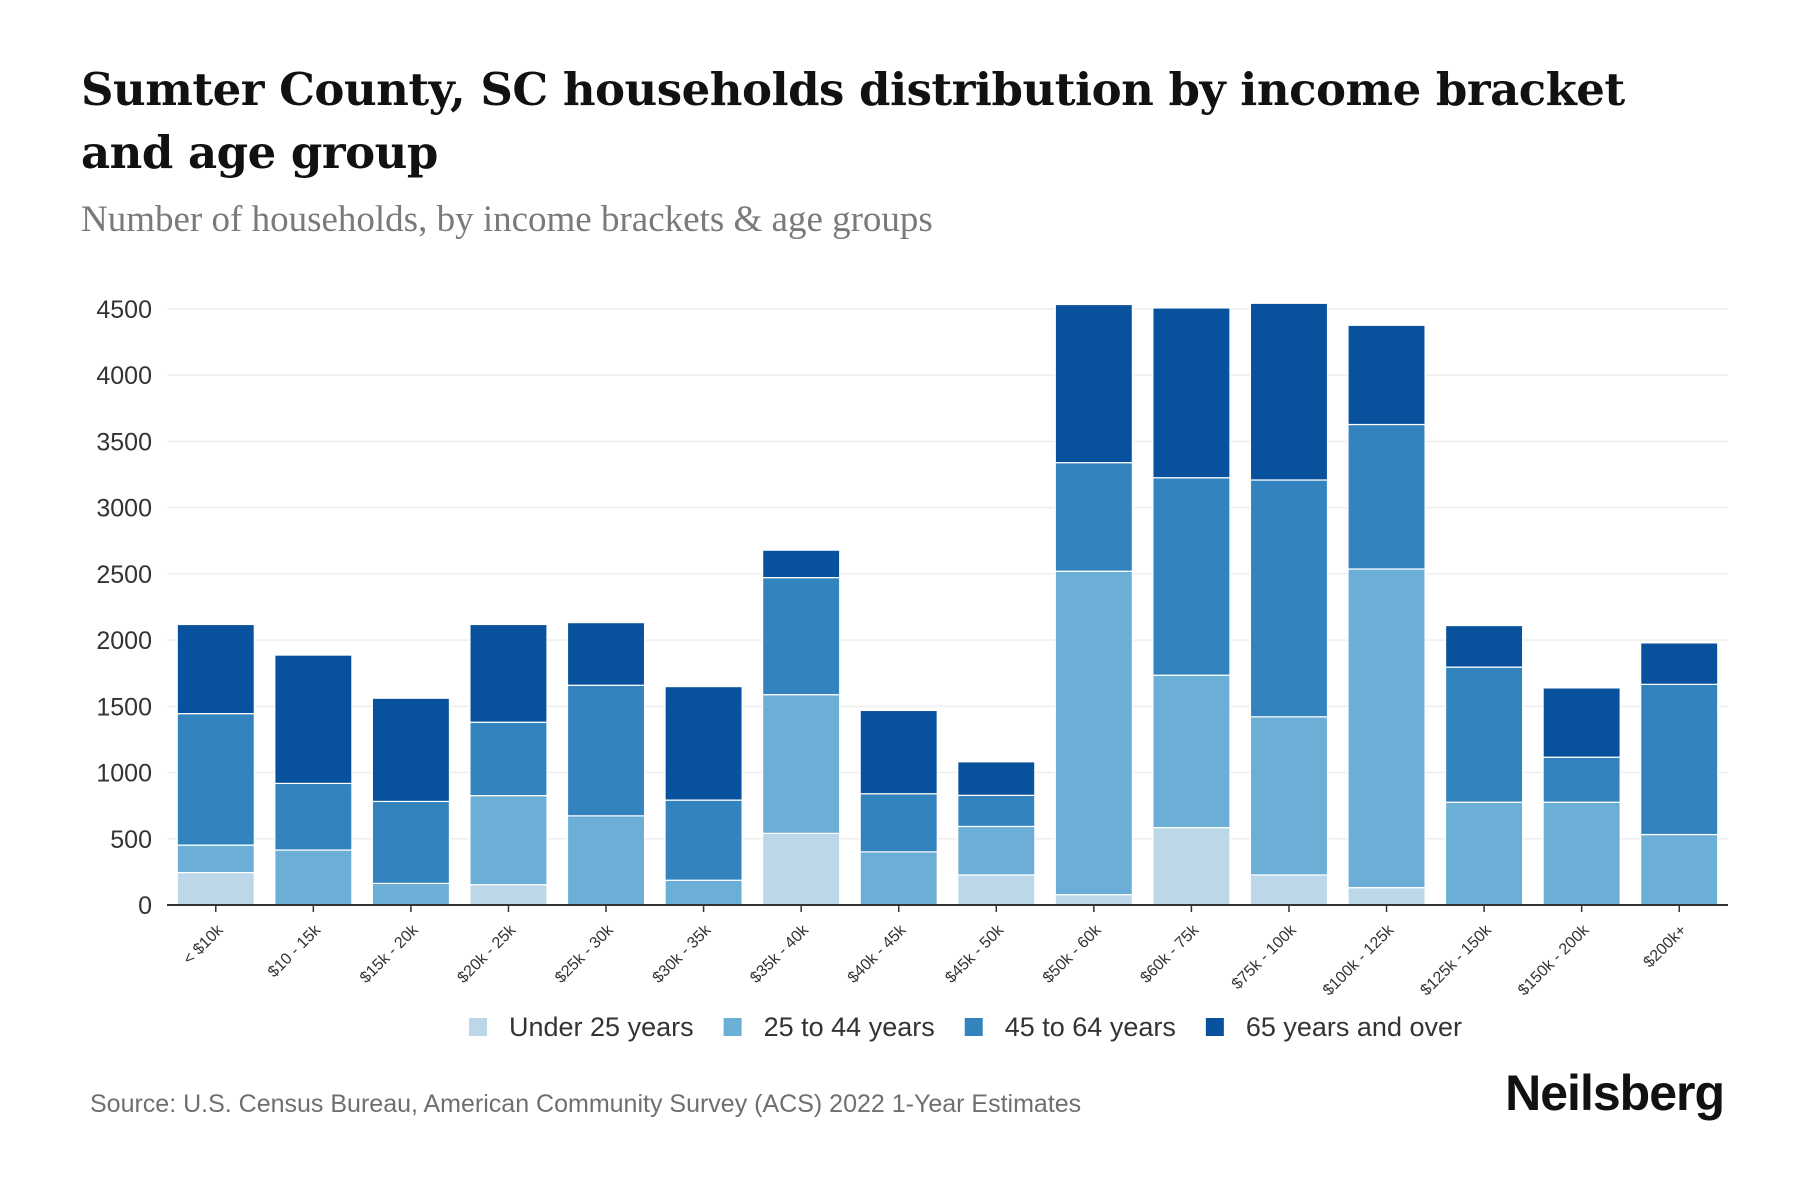 This screenshot has width=1800, height=1200. What do you see at coordinates (124, 774) in the screenshot?
I see `y-tick-label: 1000` at bounding box center [124, 774].